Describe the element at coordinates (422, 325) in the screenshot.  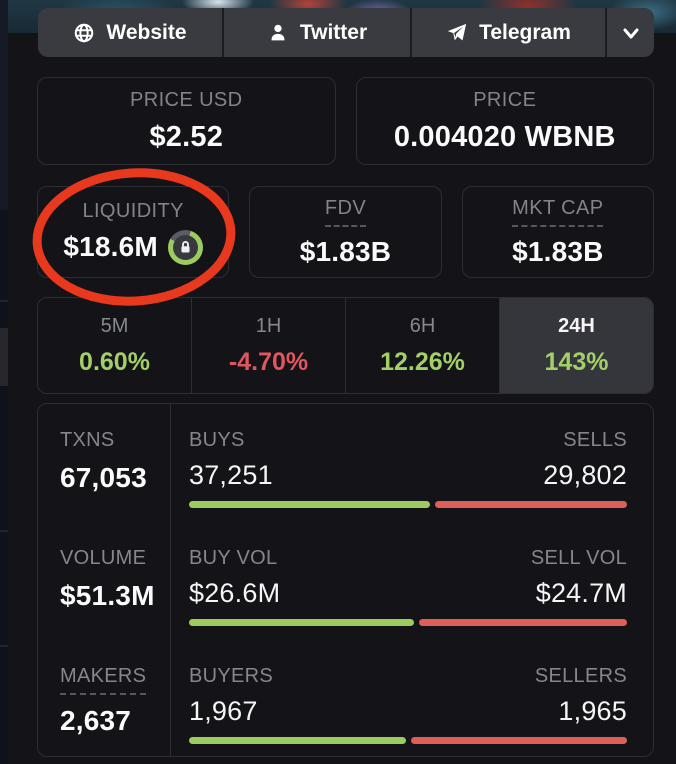
I see `tab-6h-label: 6H` at that location.